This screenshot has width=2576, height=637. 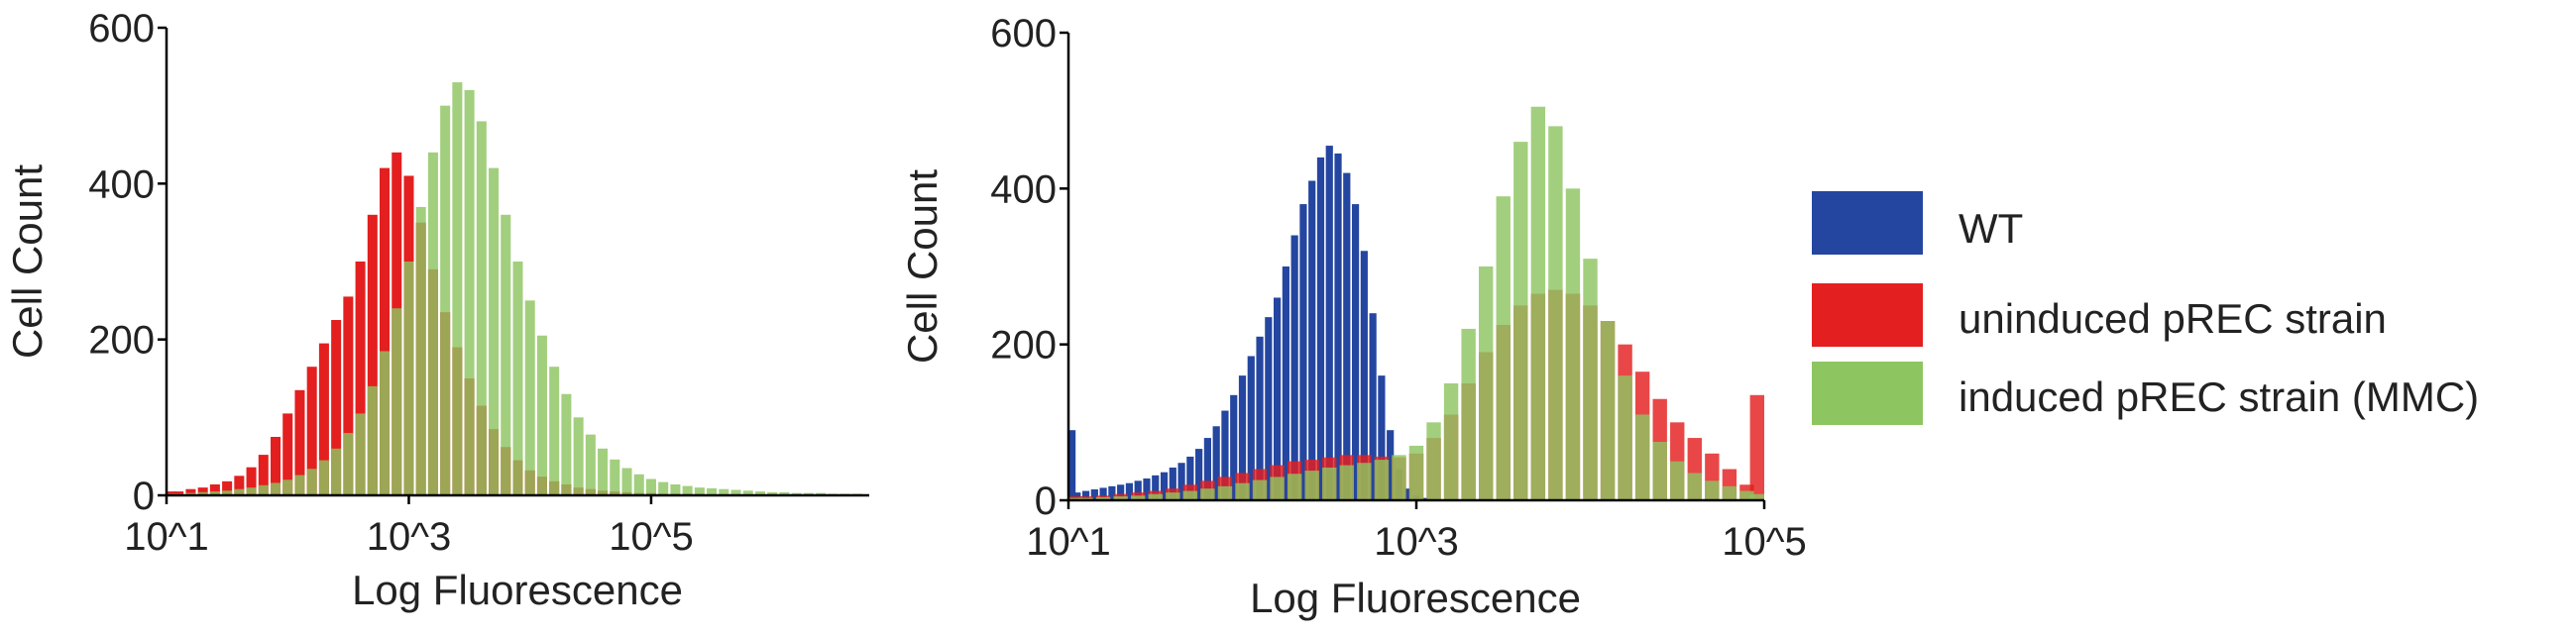 What do you see at coordinates (166, 537) in the screenshot?
I see `x-tick-label-left-0: 10^1` at bounding box center [166, 537].